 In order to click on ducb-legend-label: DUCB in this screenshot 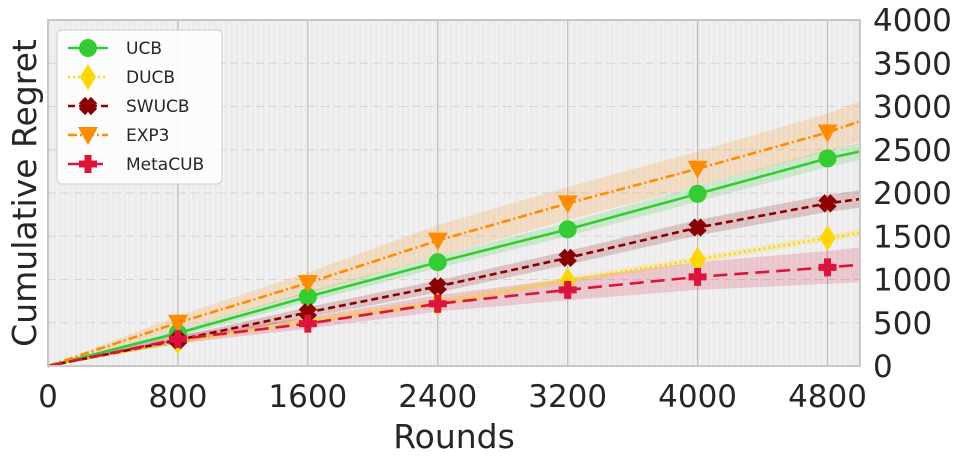, I will do `click(150, 78)`.